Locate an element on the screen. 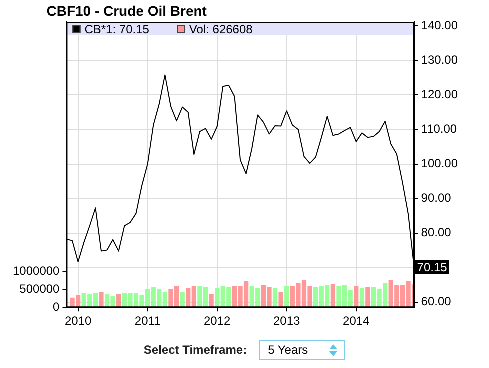  y2-tick-label: 120.00 is located at coordinates (439, 95).